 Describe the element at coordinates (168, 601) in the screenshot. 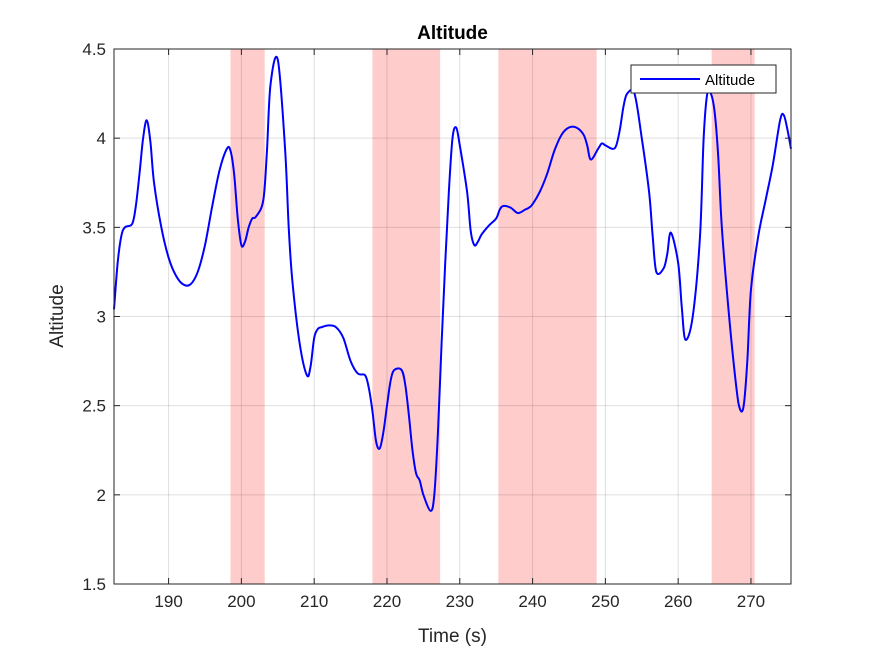

I see `x-tick-label: 190` at that location.